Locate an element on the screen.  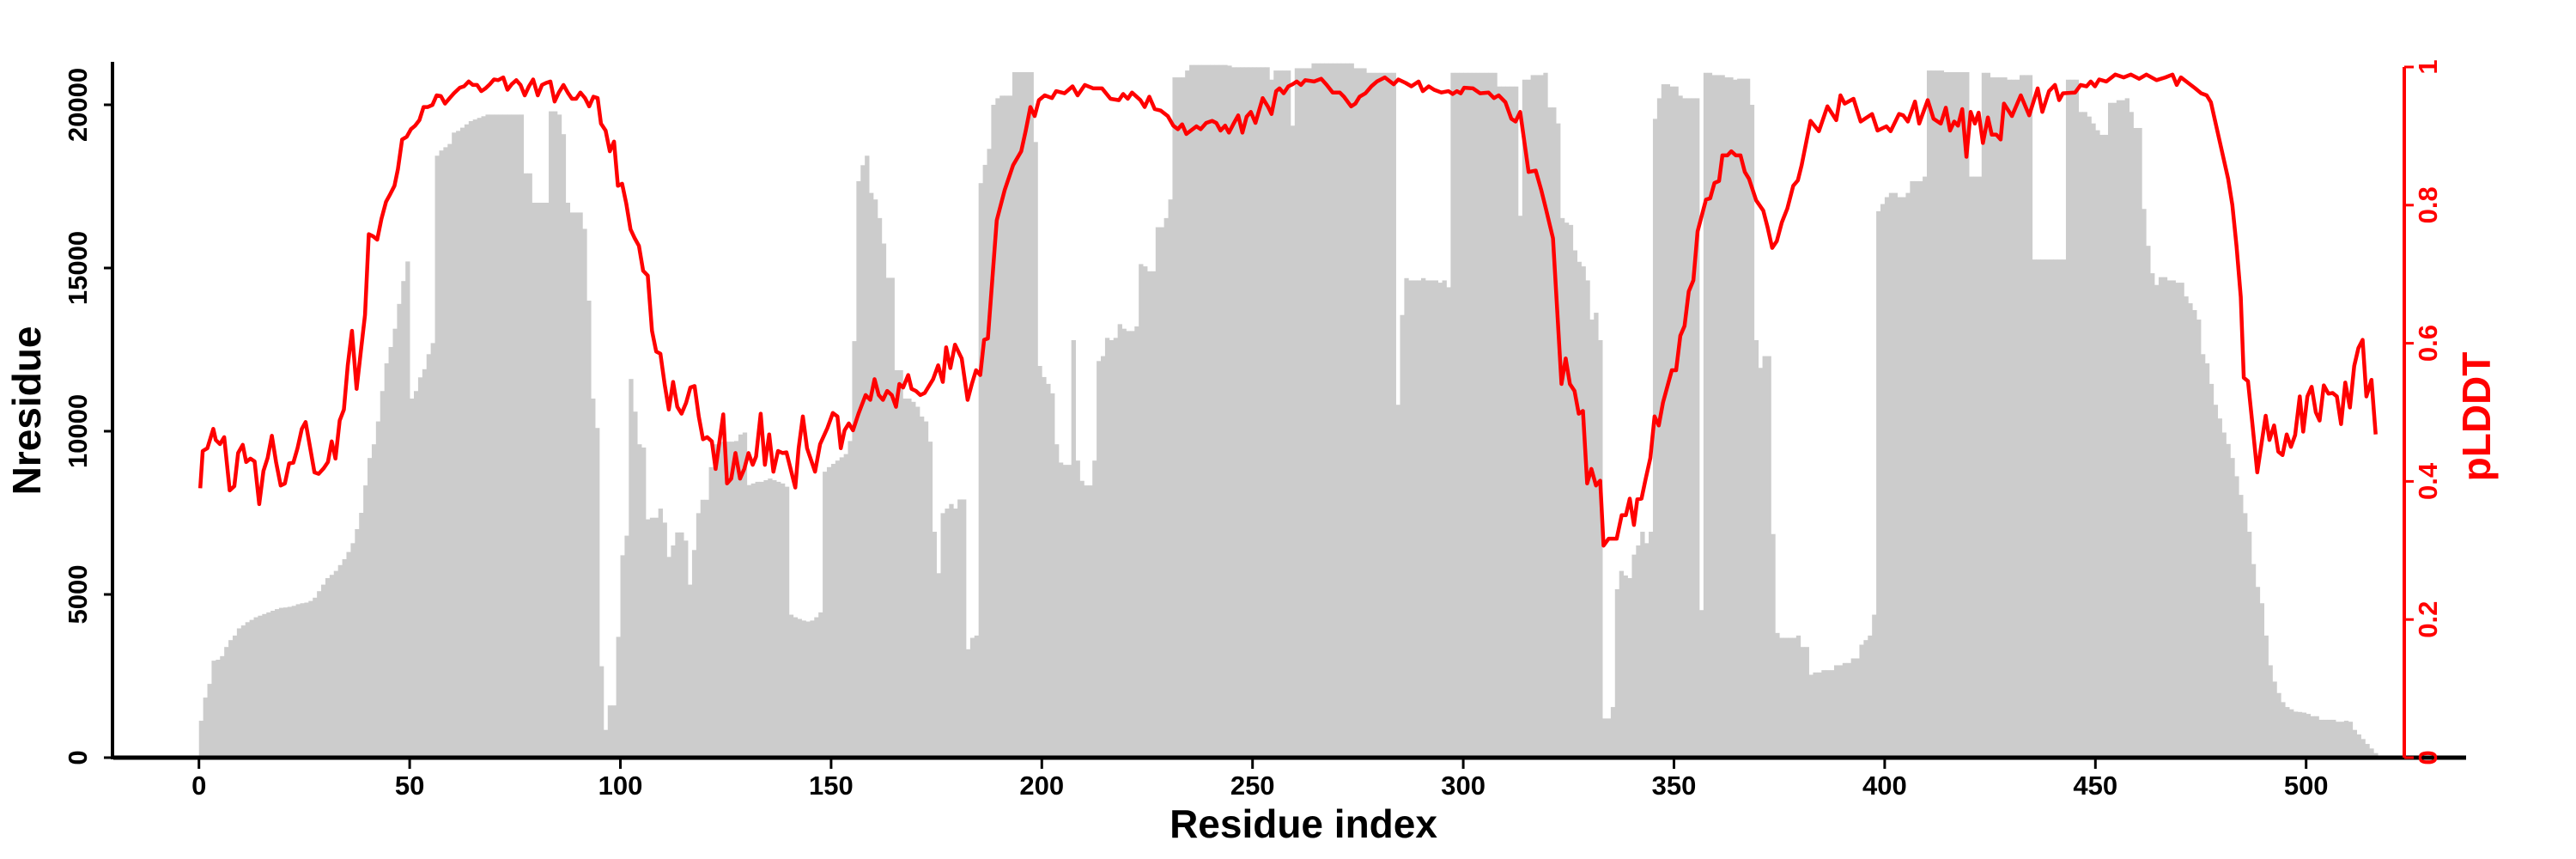
x-tick-label: 300 is located at coordinates (1463, 786).